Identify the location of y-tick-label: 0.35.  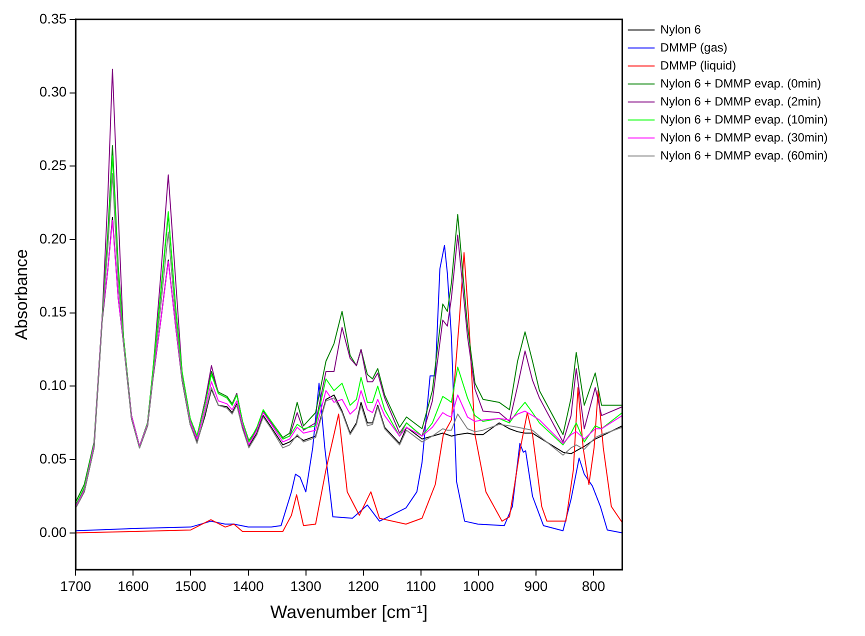
(53, 18).